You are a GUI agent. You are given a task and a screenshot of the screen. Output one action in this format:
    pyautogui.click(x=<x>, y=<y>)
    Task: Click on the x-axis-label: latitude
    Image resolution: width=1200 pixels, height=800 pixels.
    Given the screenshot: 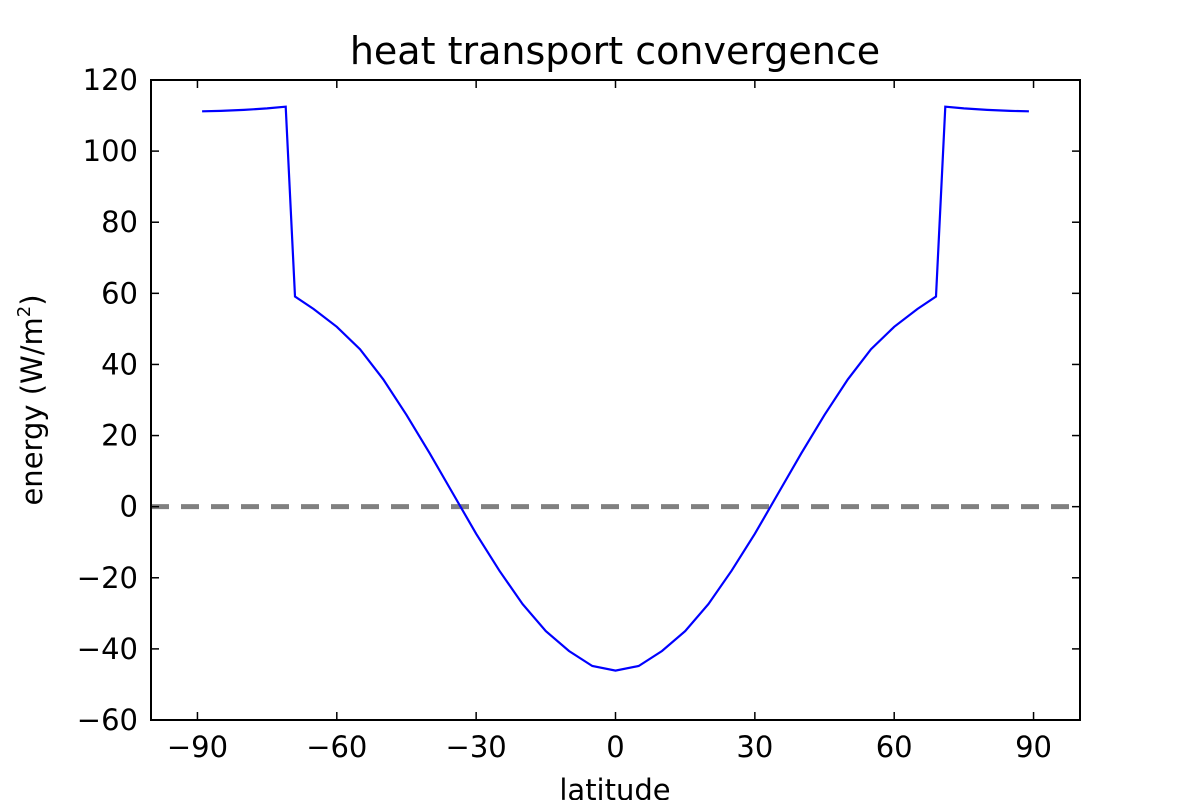 What is the action you would take?
    pyautogui.click(x=614, y=786)
    